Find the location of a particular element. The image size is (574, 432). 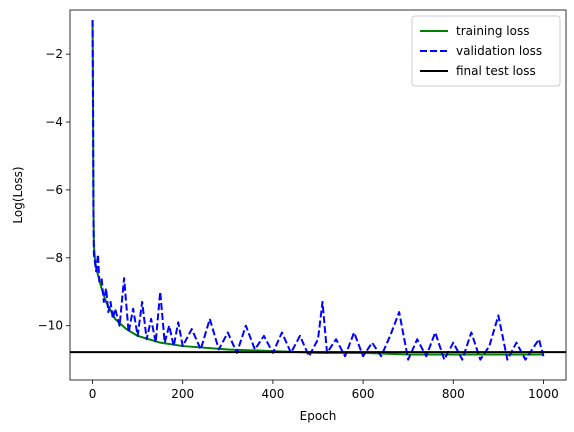

y-tick-label: −2 is located at coordinates (54, 54).